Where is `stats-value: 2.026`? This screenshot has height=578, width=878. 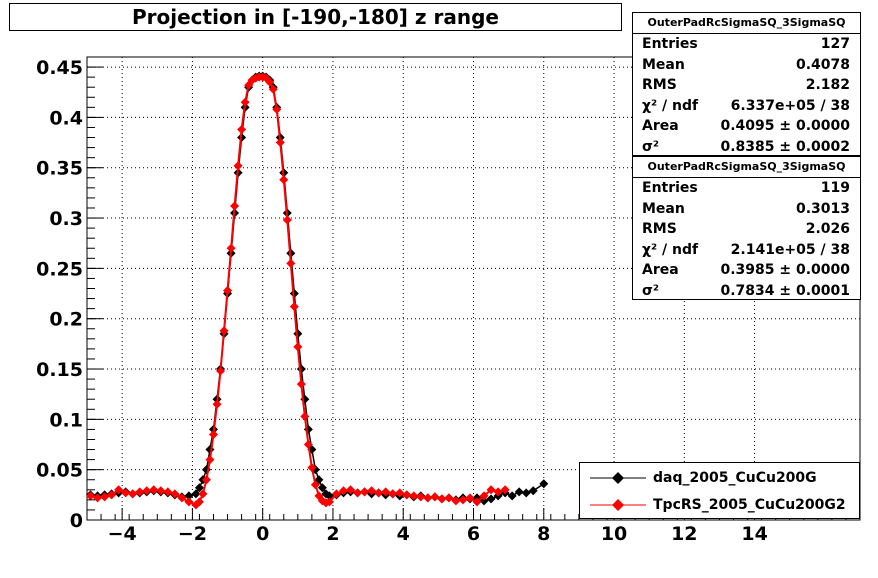
stats-value: 2.026 is located at coordinates (827, 229).